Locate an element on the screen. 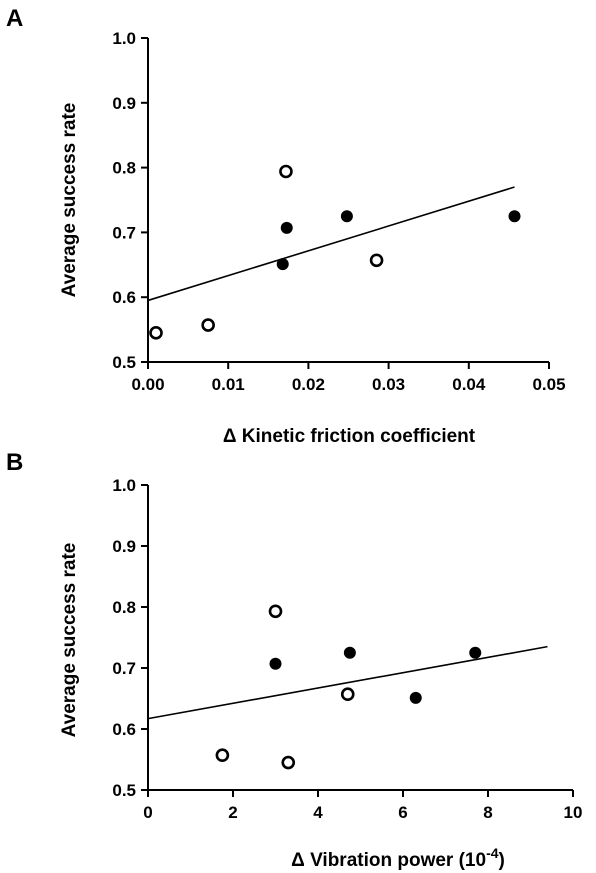  x-axis-label-b-sup: -4 is located at coordinates (492, 853).